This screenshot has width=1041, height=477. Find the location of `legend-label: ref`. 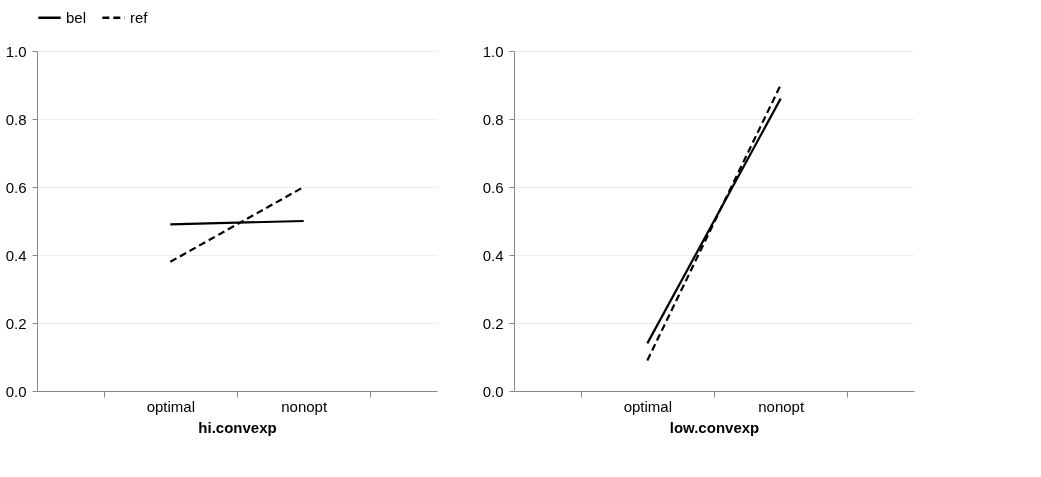

legend-label: ref is located at coordinates (139, 17).